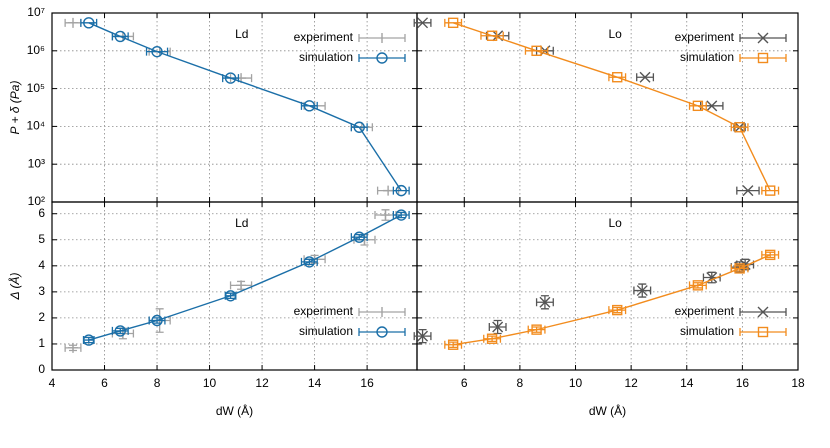 The image size is (830, 448). I want to click on y-axis-label: Δ (Å), so click(14, 287).